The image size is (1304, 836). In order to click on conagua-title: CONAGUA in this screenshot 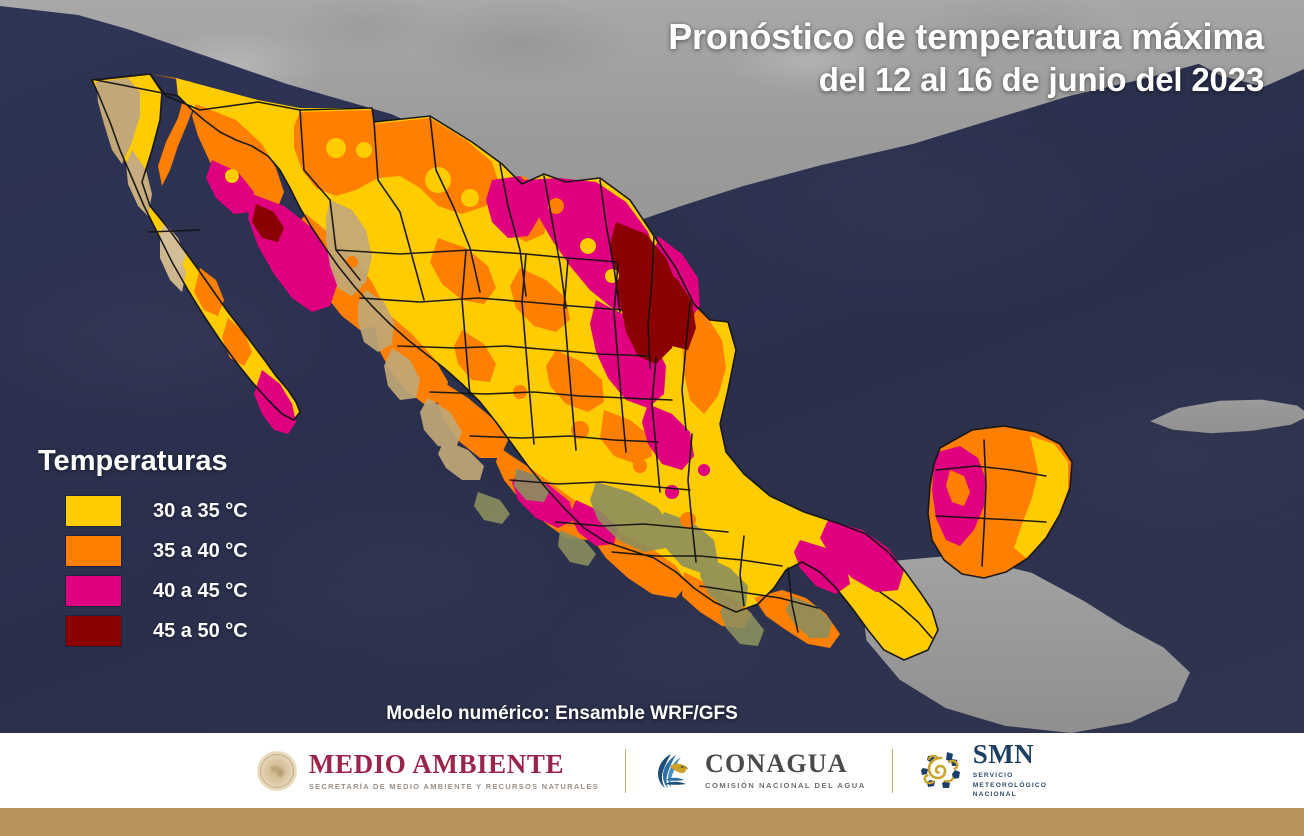, I will do `click(776, 763)`.